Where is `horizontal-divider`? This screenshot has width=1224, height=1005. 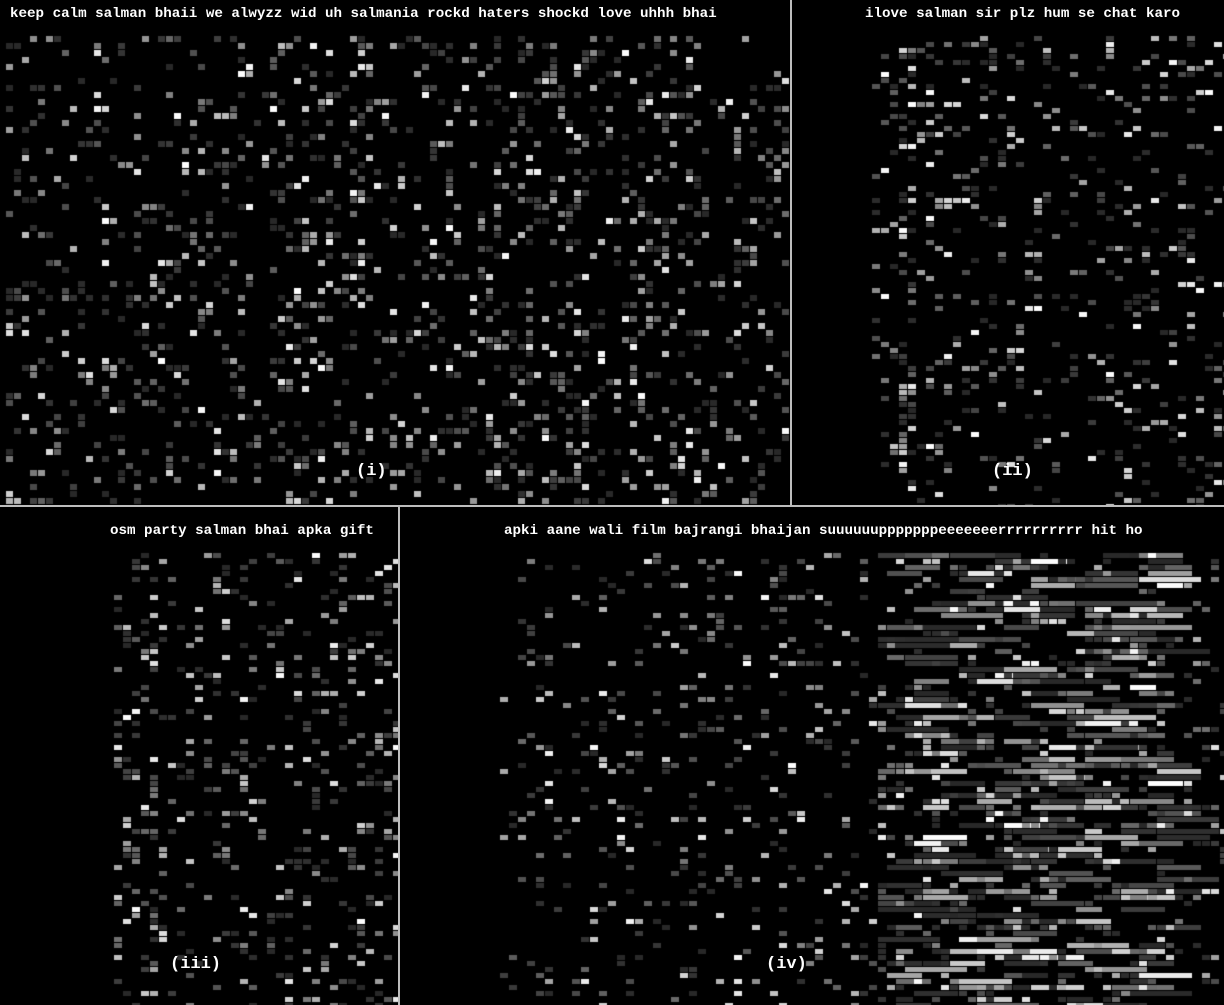
horizontal-divider is located at coordinates (612, 506).